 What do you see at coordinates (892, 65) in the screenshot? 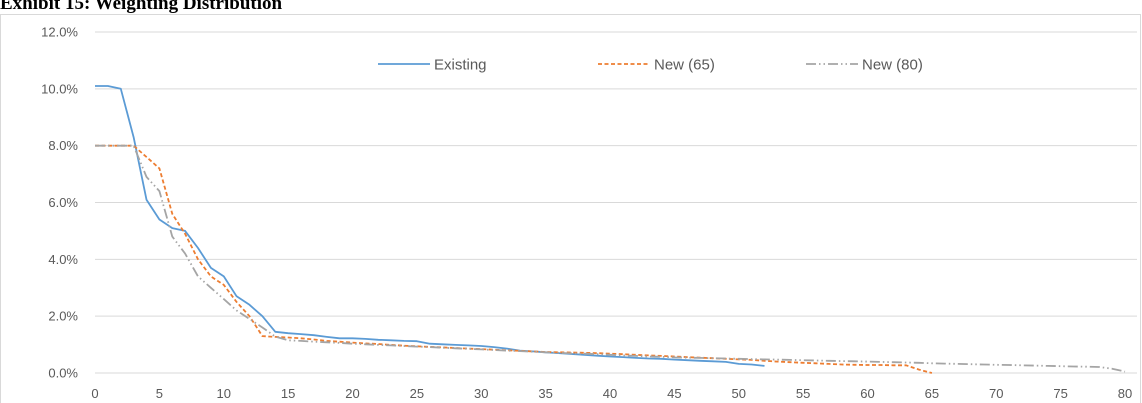
I see `legend-label: New (80)` at bounding box center [892, 65].